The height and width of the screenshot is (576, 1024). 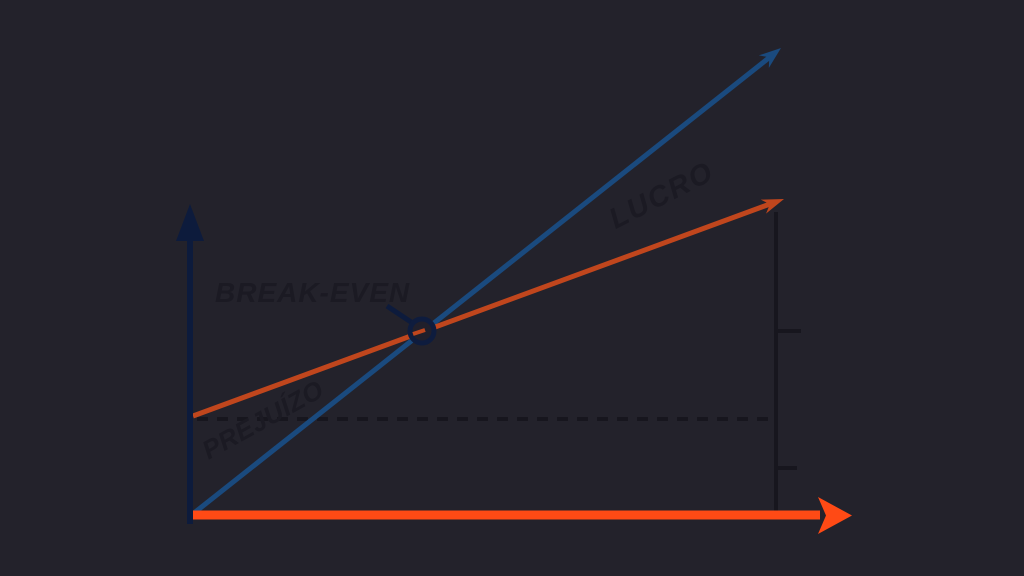 What do you see at coordinates (190, 222) in the screenshot?
I see `y-axis-arrowhead-icon` at bounding box center [190, 222].